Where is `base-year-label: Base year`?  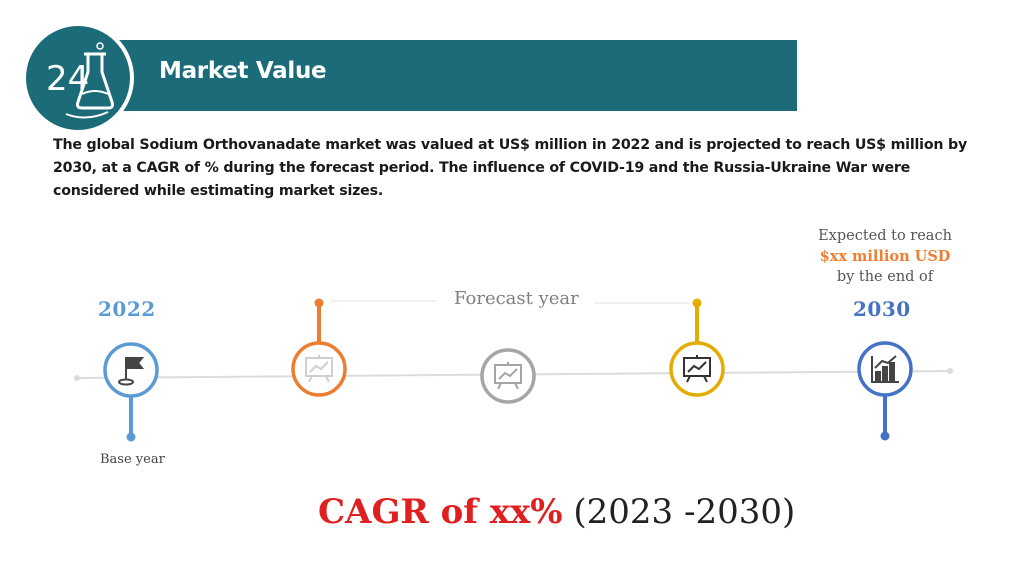
base-year-label: Base year is located at coordinates (132, 459).